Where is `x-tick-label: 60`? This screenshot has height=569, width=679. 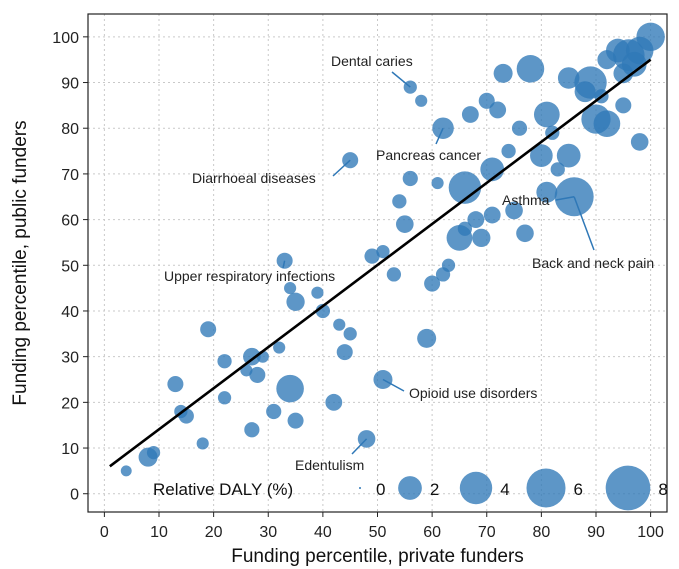
x-tick-label: 60 is located at coordinates (432, 532).